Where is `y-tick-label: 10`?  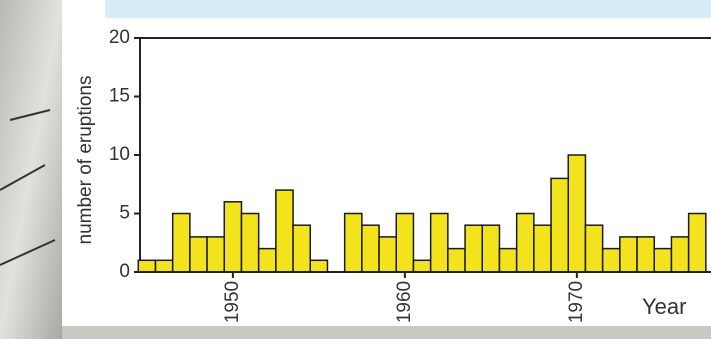 y-tick-label: 10 is located at coordinates (119, 154).